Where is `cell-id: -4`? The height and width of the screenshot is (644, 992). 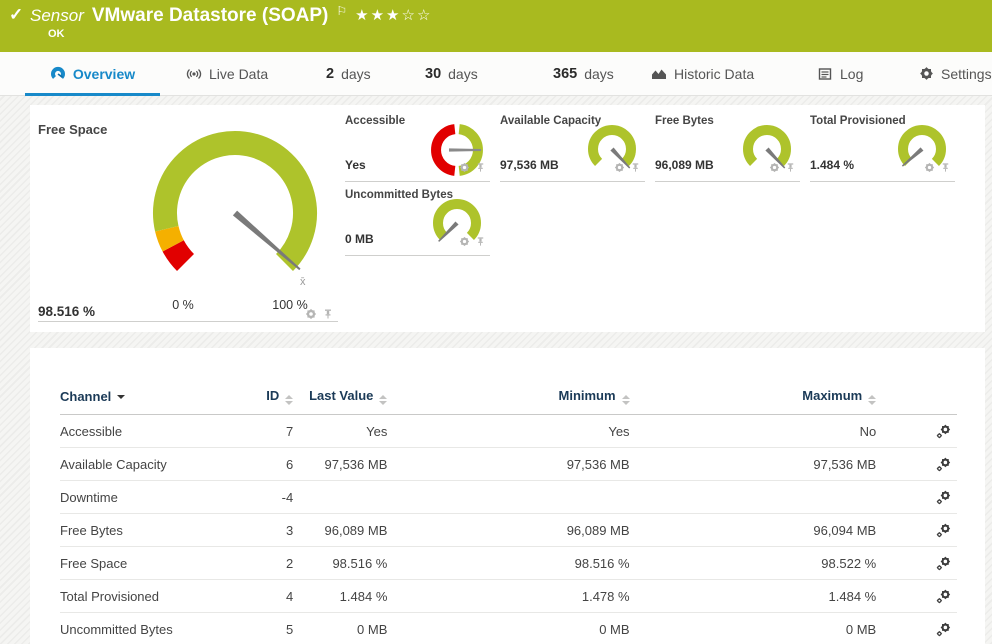 cell-id: -4 is located at coordinates (257, 497).